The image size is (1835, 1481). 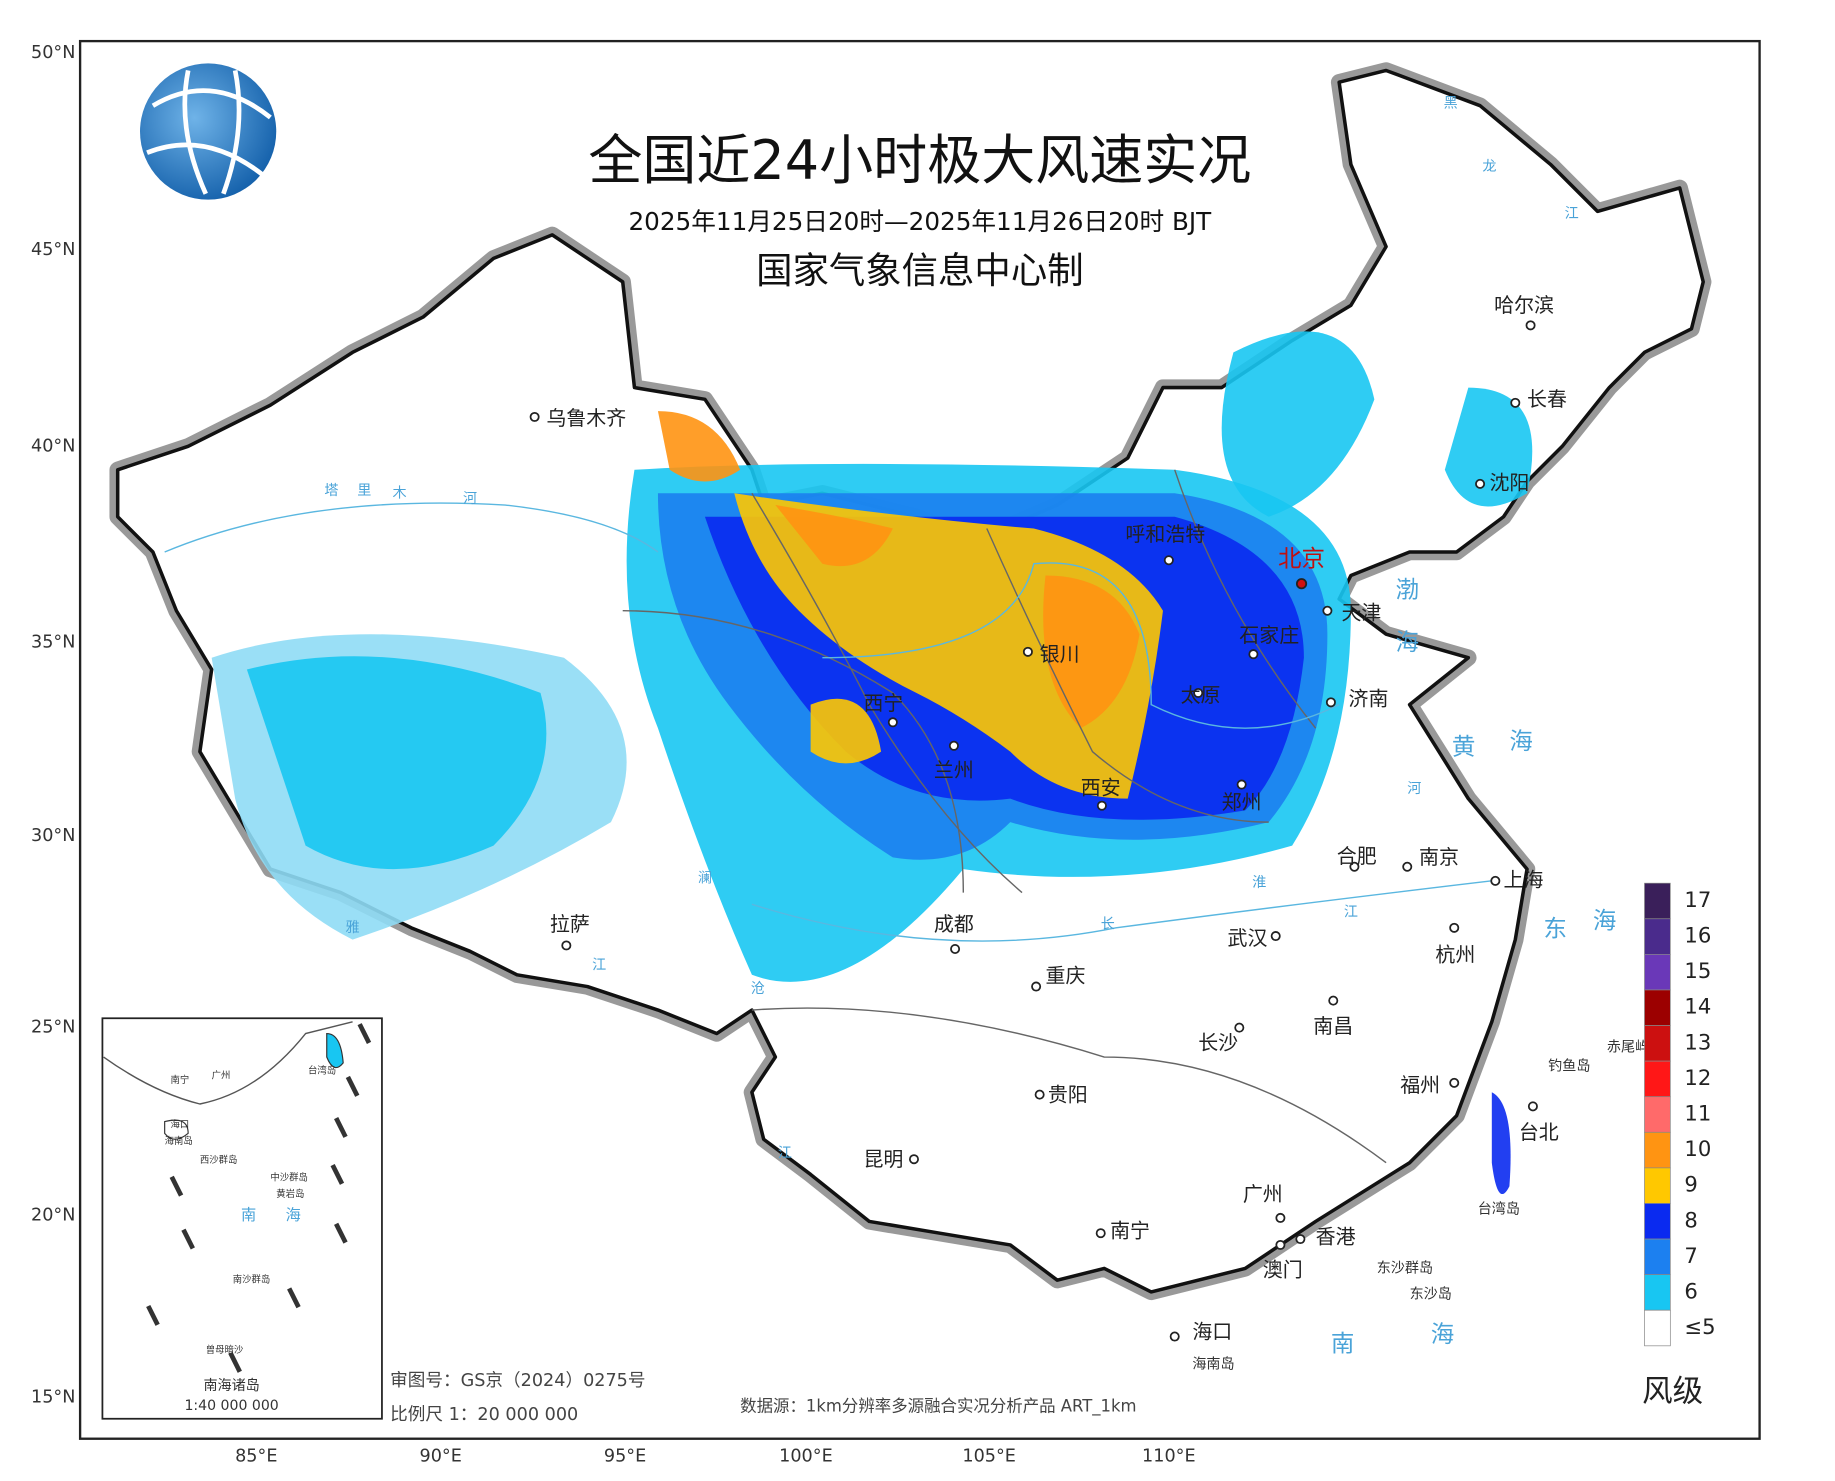 I want to click on inset-title: 南海诸岛, so click(x=231, y=1386).